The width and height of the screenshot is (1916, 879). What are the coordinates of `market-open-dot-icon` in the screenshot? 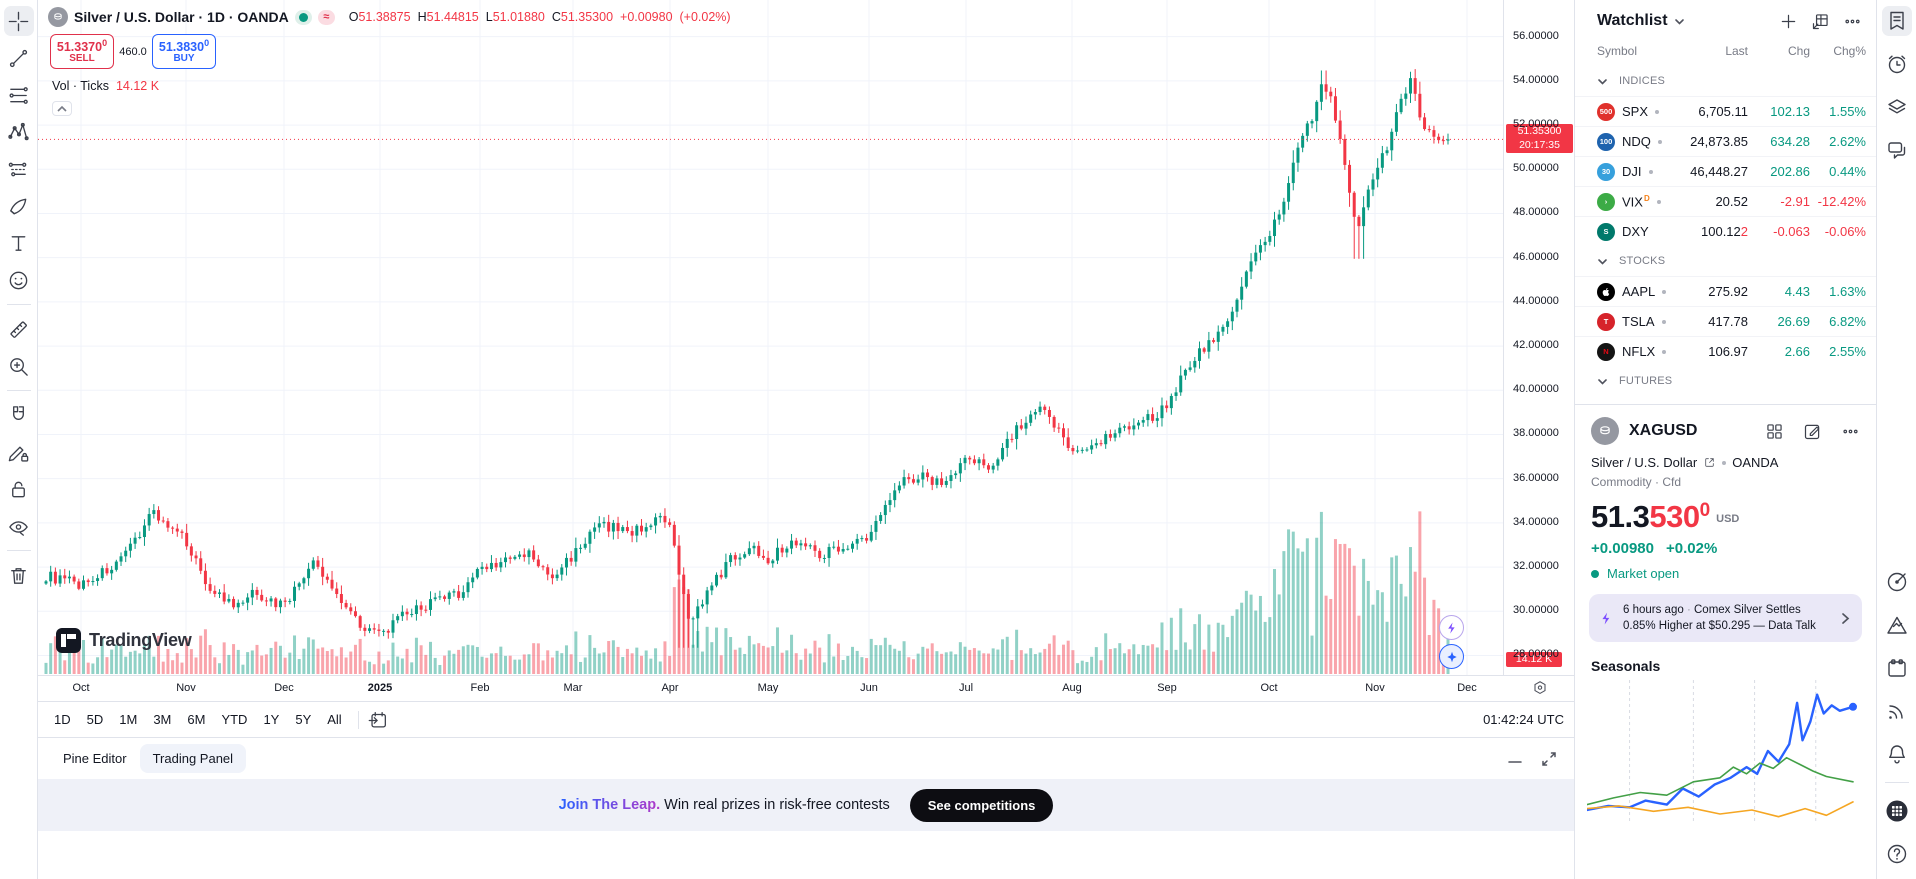 It's located at (303, 17).